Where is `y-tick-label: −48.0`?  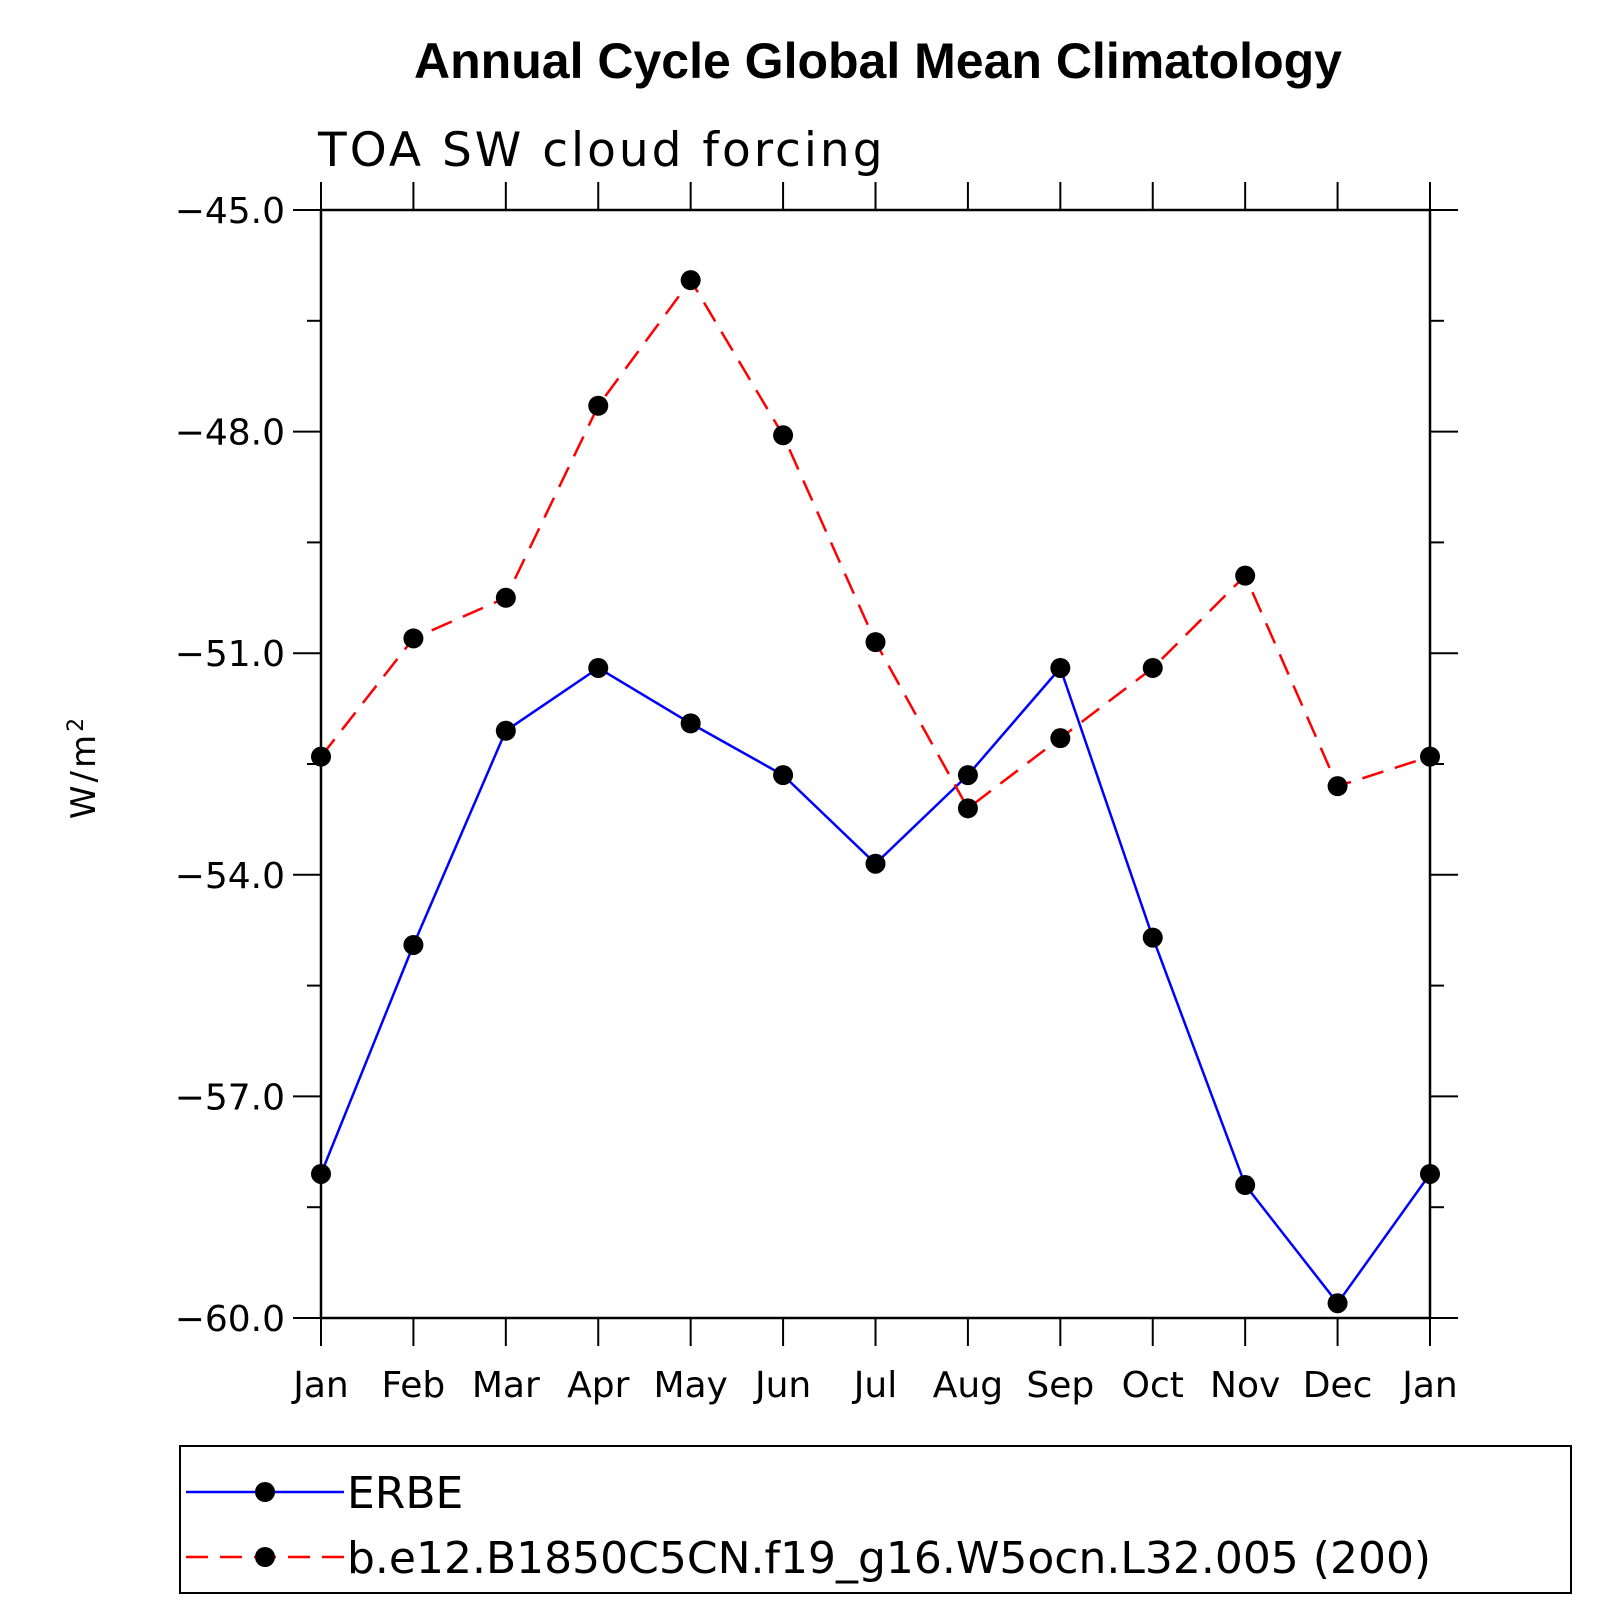
y-tick-label: −48.0 is located at coordinates (230, 433).